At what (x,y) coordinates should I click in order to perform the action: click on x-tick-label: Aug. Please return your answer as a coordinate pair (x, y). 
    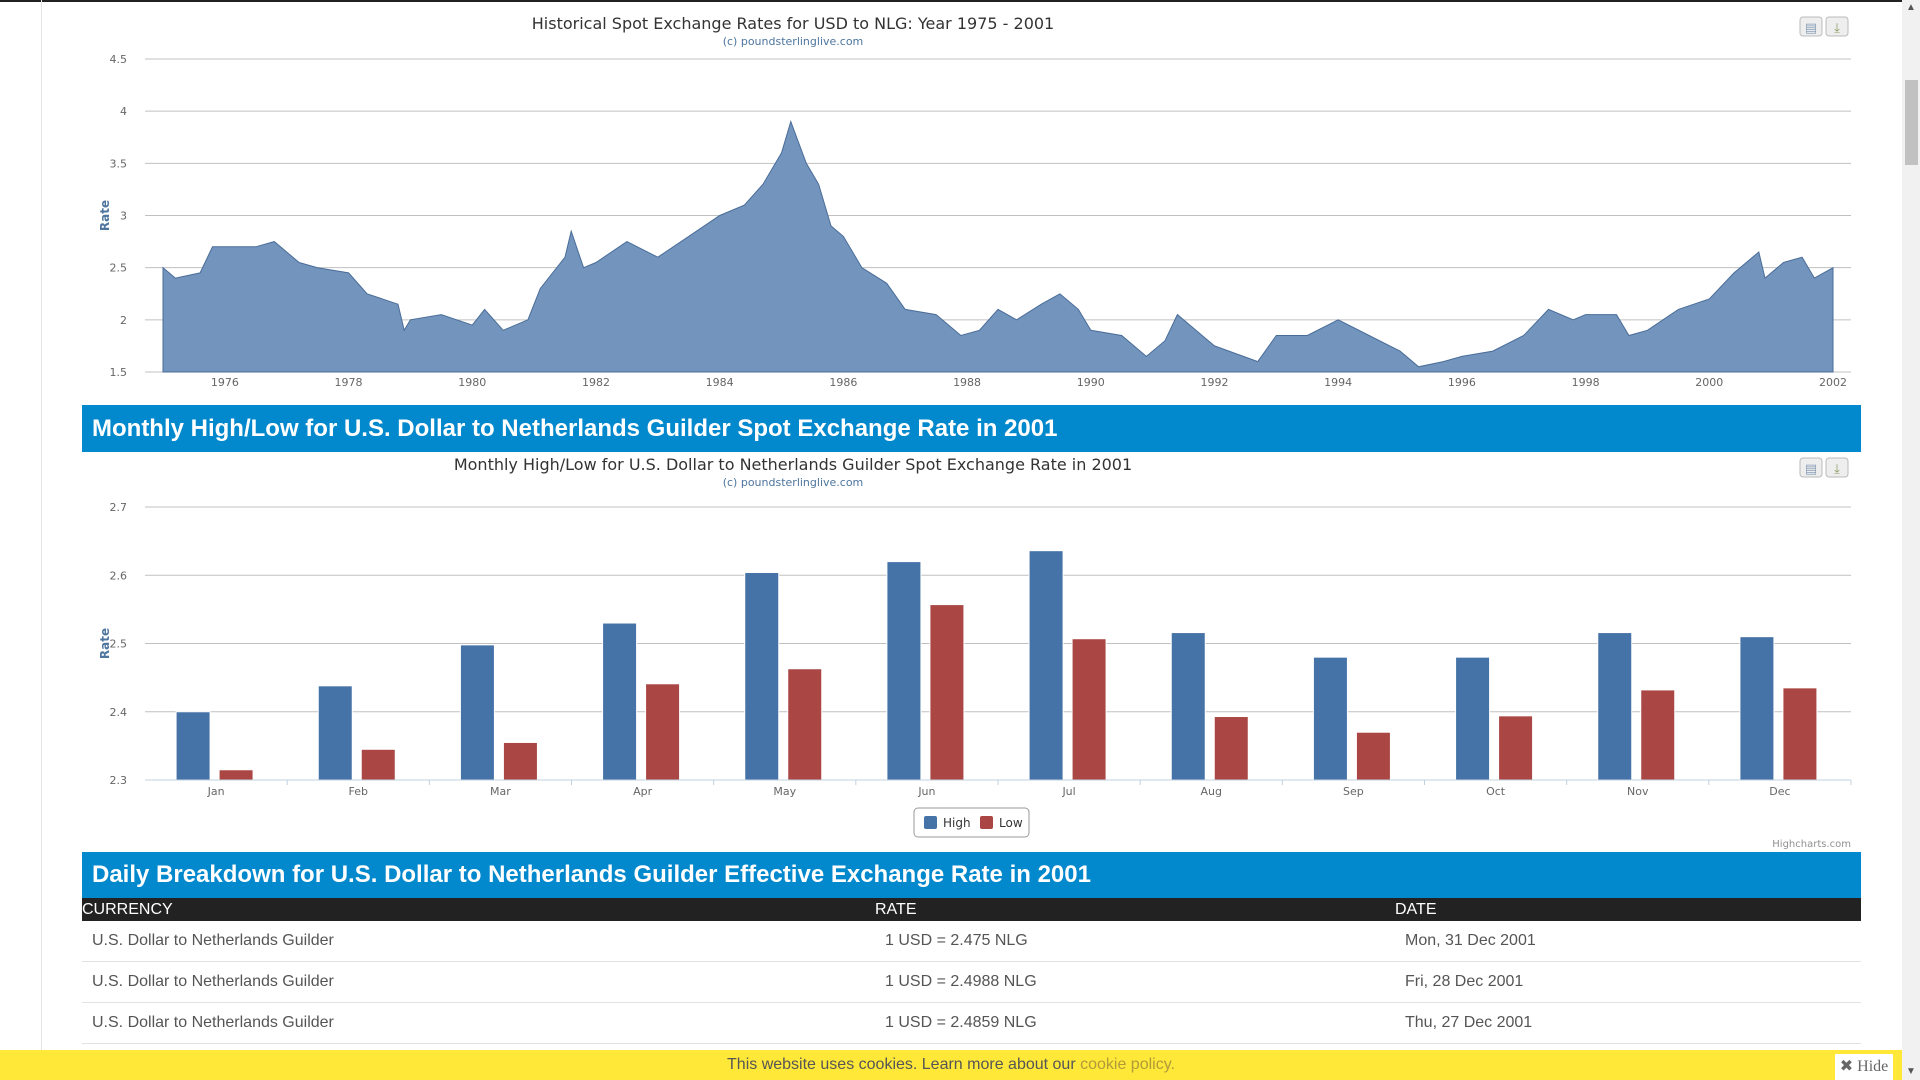
    Looking at the image, I should click on (1211, 791).